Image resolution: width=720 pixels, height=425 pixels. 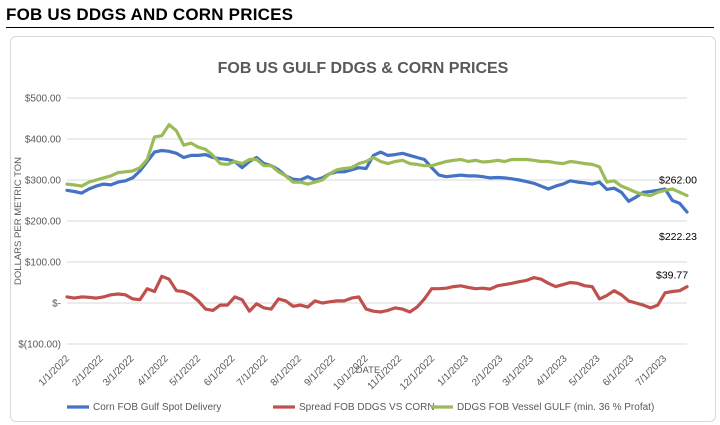 I want to click on x-tick-label: 3/1/2023, so click(x=519, y=371).